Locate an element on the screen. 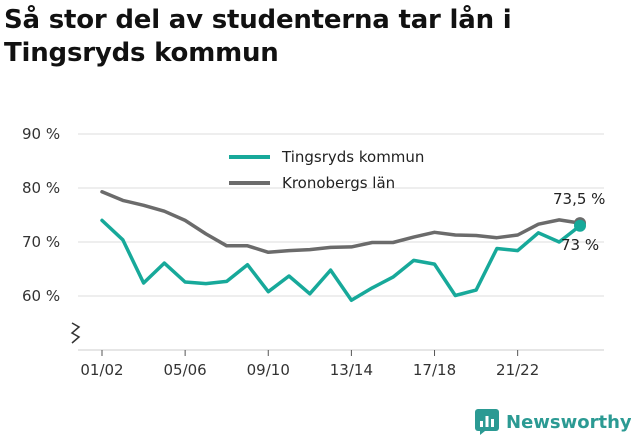 This screenshot has width=631, height=439. x-tick-label: 21/22 is located at coordinates (517, 370).